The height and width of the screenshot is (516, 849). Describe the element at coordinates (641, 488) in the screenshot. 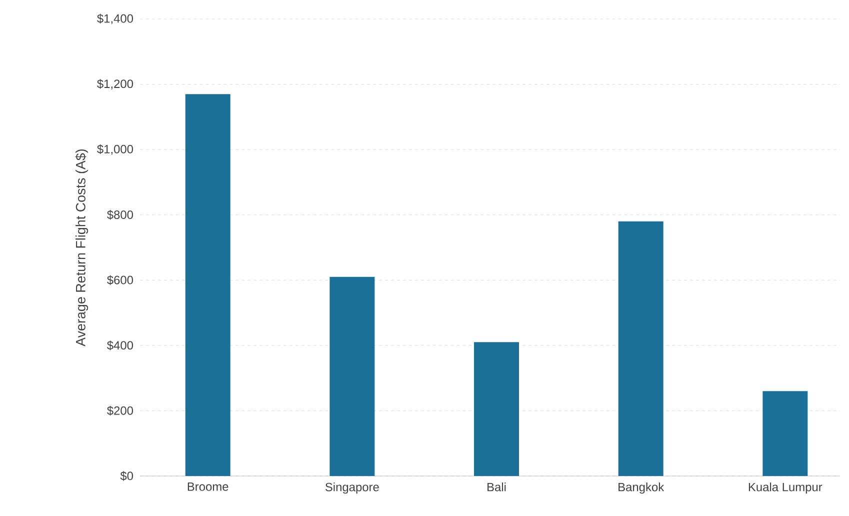

I see `x-tick-label: Bangkok` at that location.